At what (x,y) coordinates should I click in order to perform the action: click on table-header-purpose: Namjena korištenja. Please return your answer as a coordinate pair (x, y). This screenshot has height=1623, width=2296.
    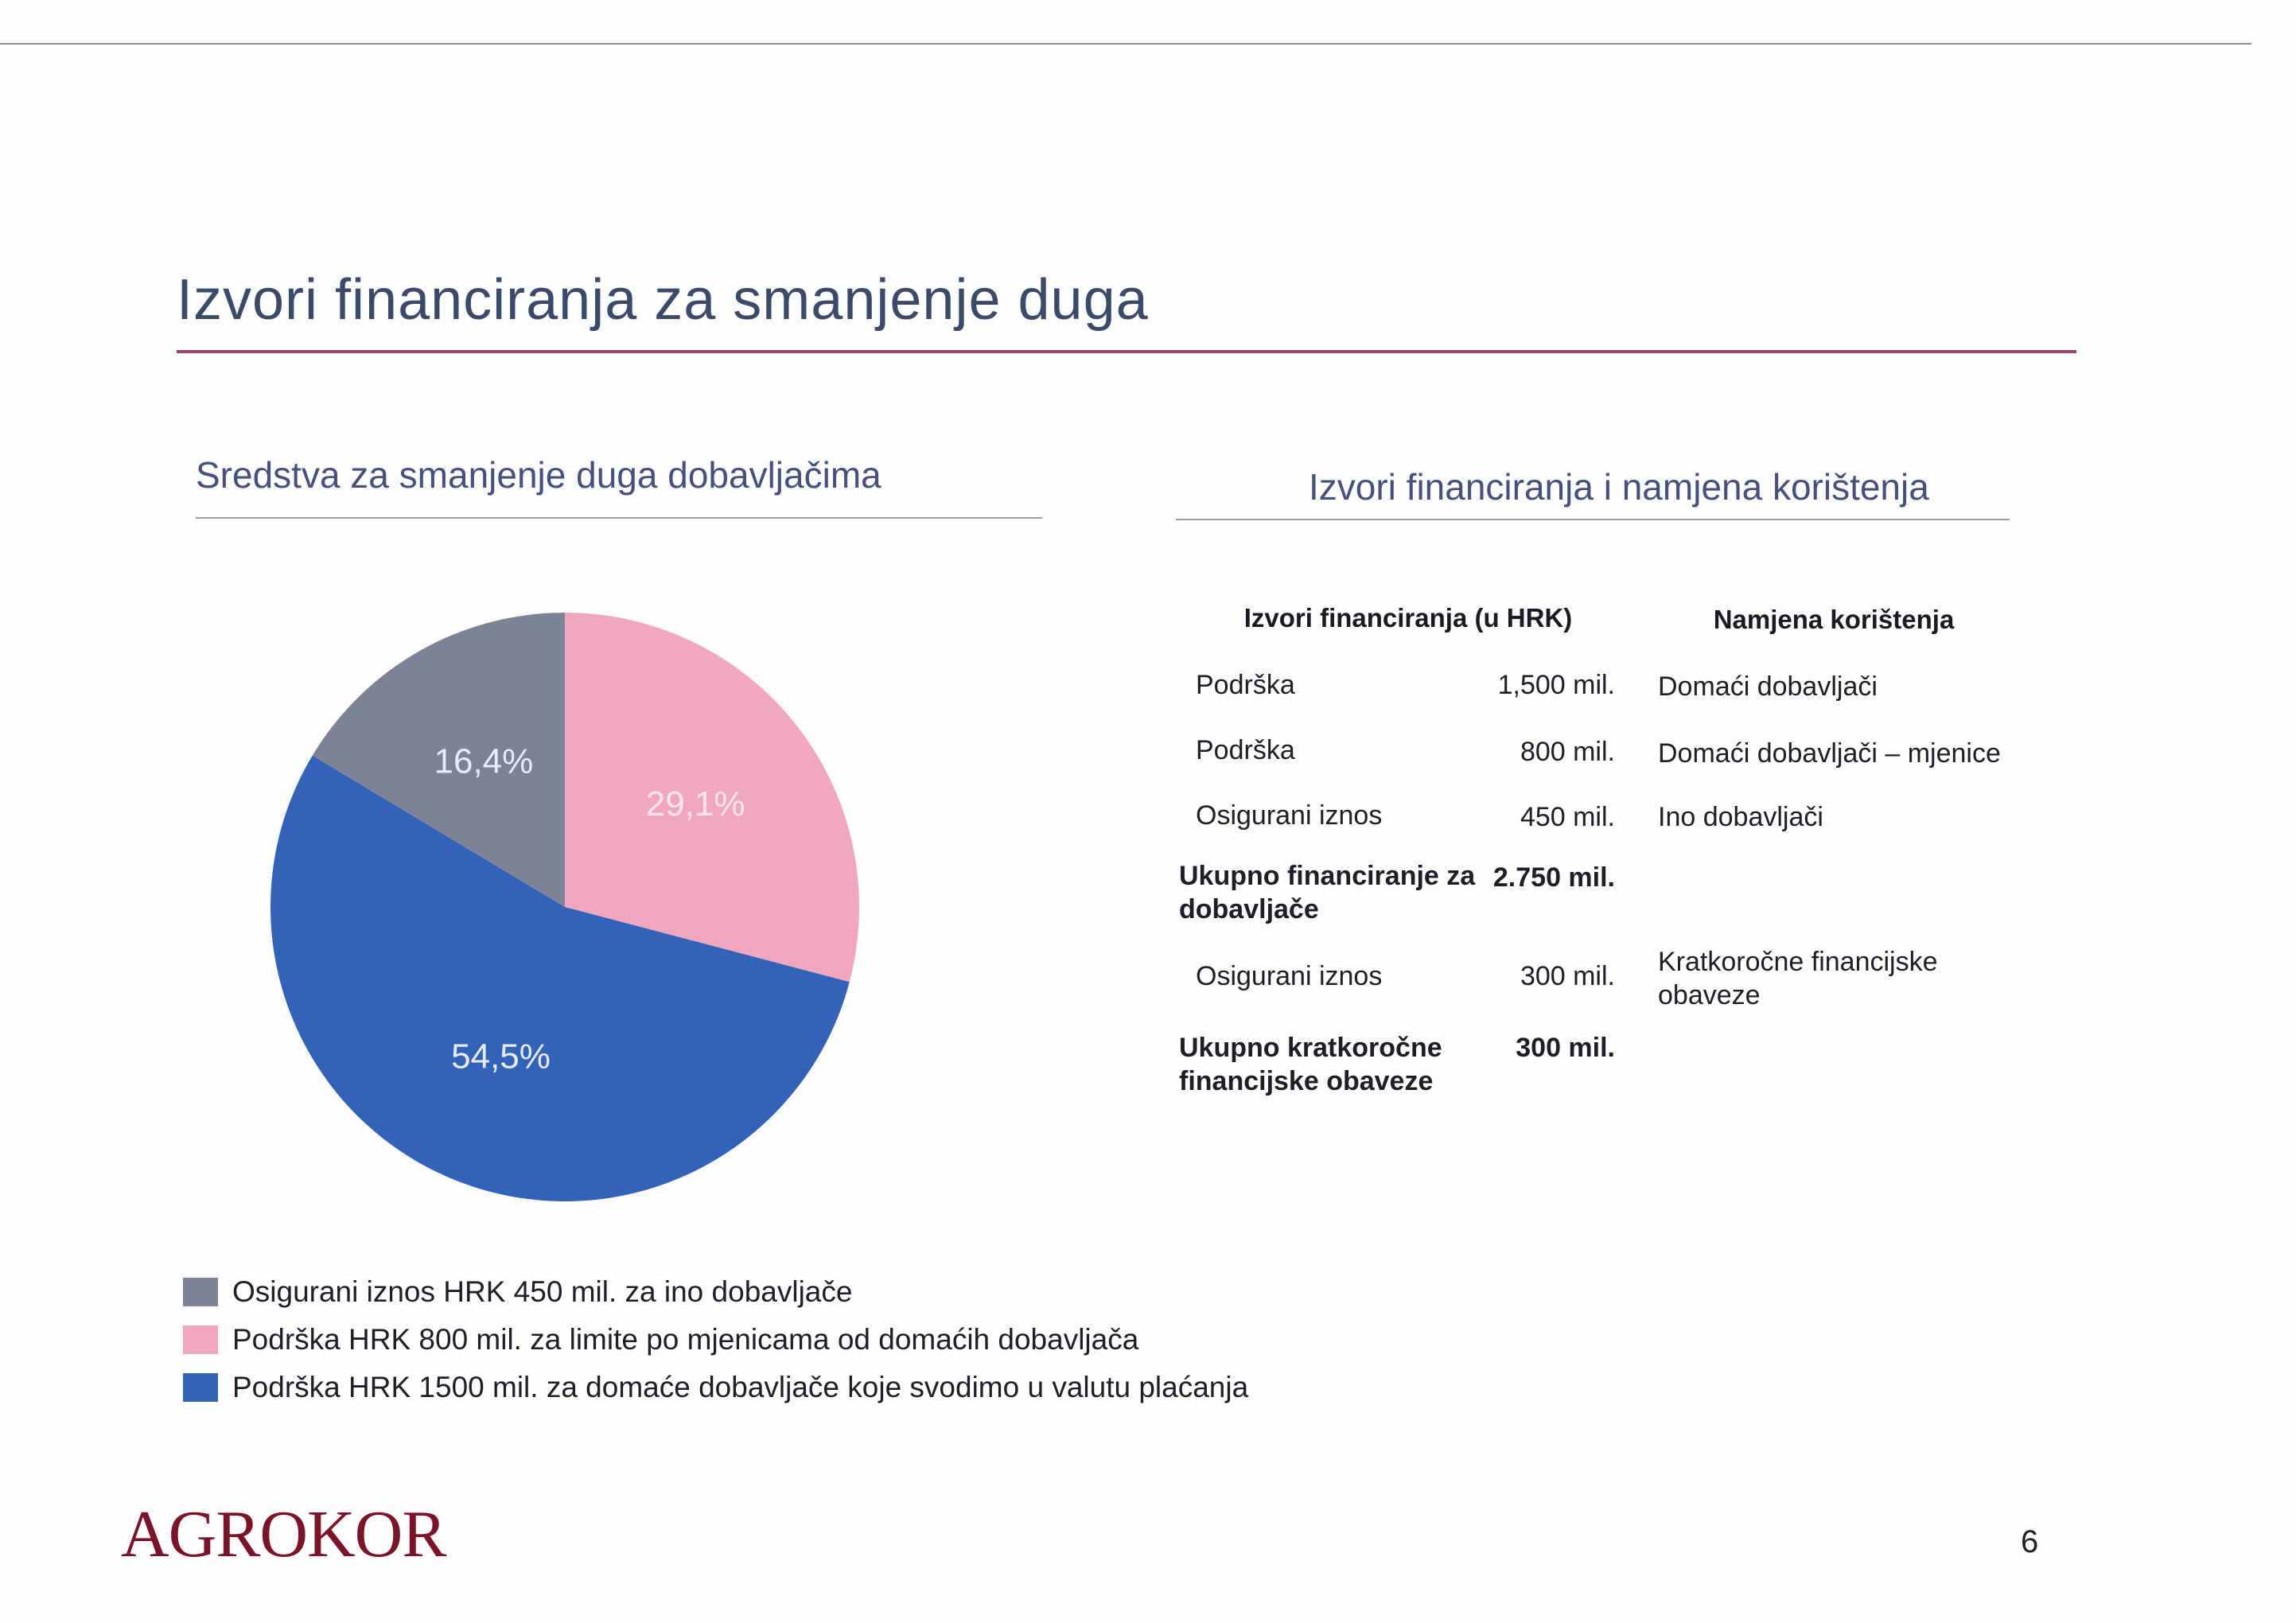
    Looking at the image, I should click on (1834, 619).